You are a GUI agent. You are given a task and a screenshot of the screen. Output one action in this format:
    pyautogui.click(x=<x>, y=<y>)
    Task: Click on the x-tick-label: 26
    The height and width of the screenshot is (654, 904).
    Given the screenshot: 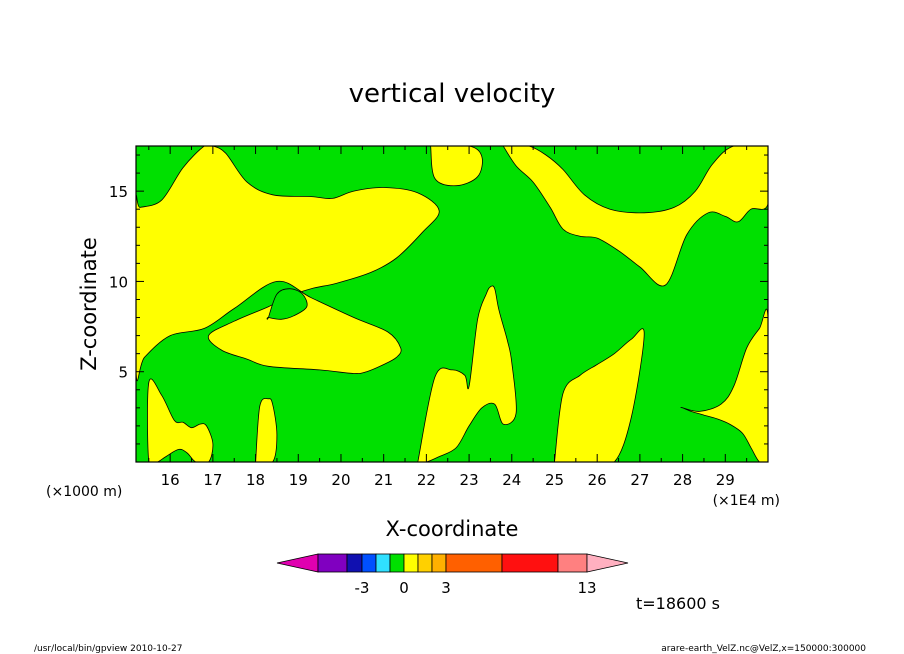 What is the action you would take?
    pyautogui.click(x=597, y=480)
    